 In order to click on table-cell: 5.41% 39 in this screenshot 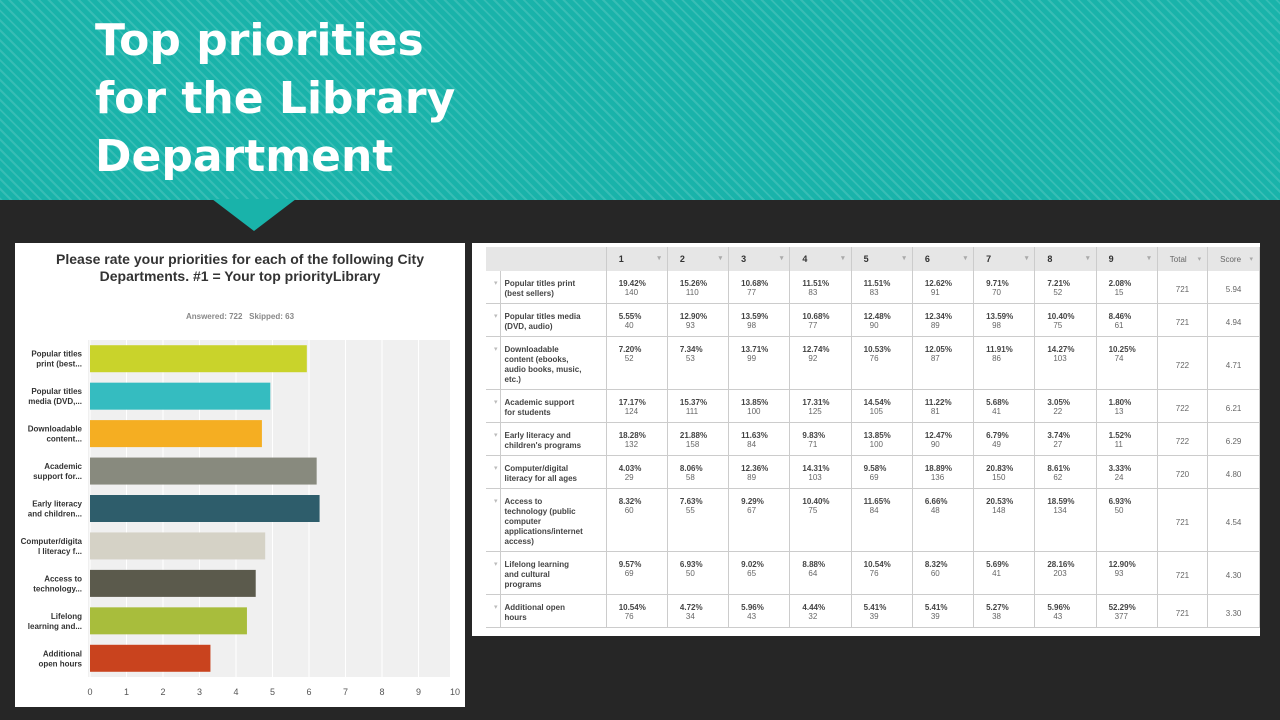, I will do `click(943, 611)`.